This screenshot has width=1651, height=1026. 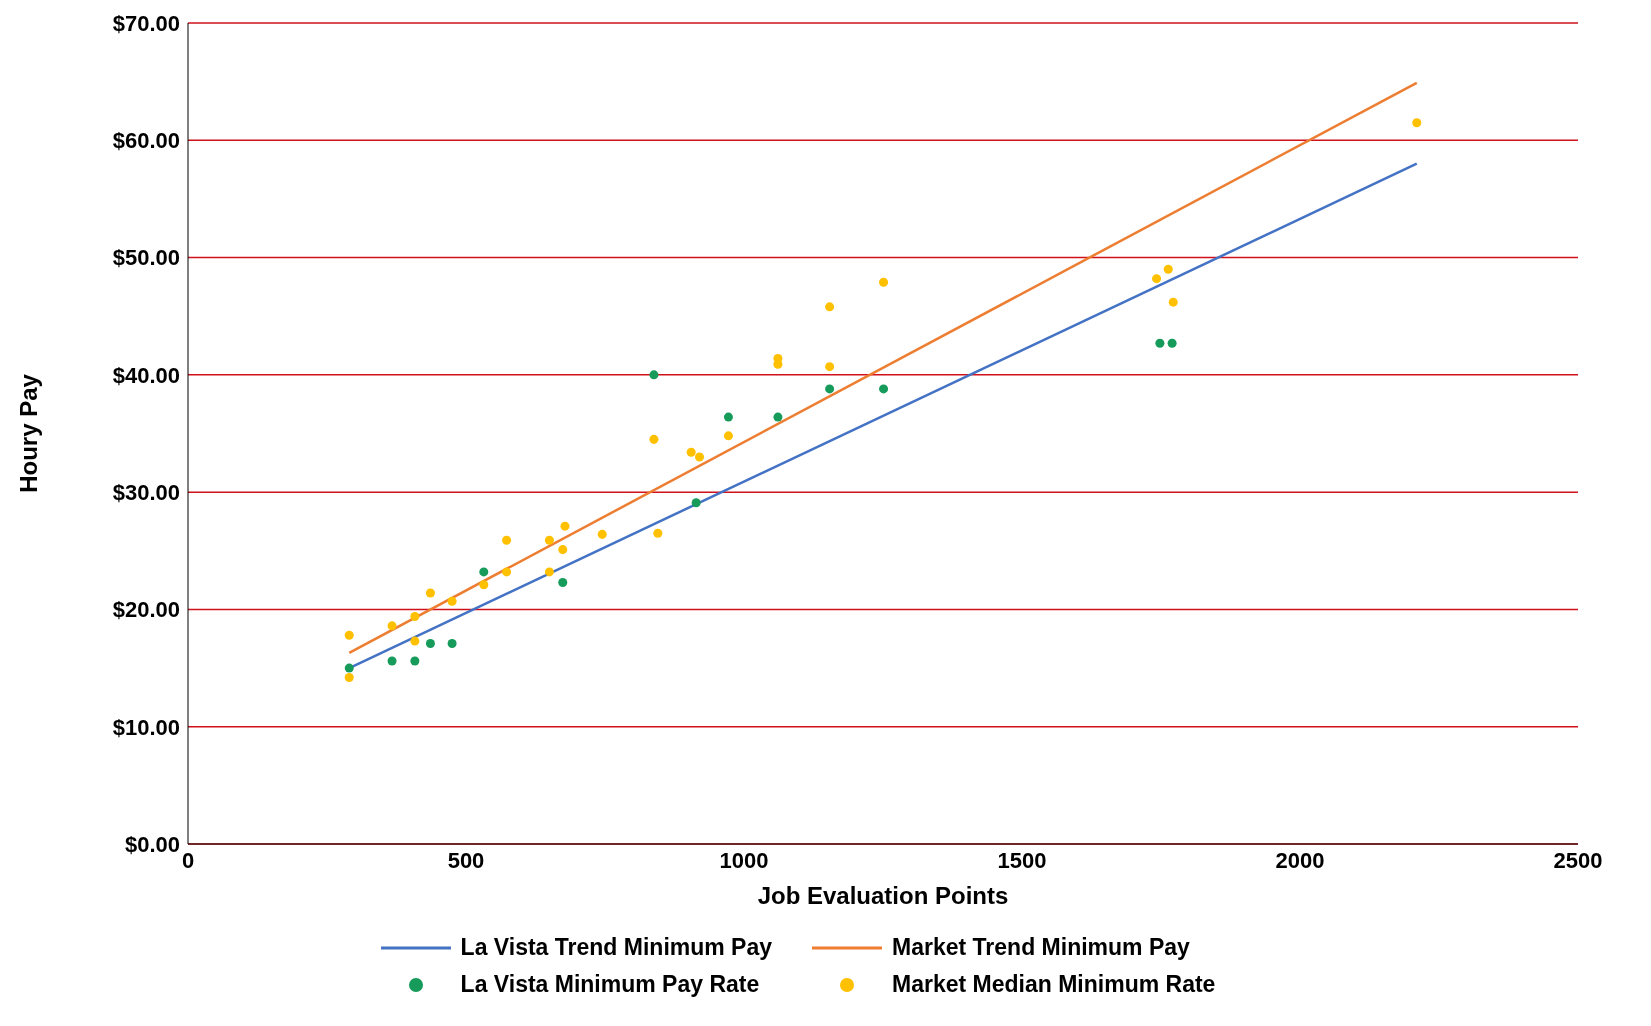 What do you see at coordinates (616, 947) in the screenshot?
I see `legend-label: La Vista Trend Minimum Pay` at bounding box center [616, 947].